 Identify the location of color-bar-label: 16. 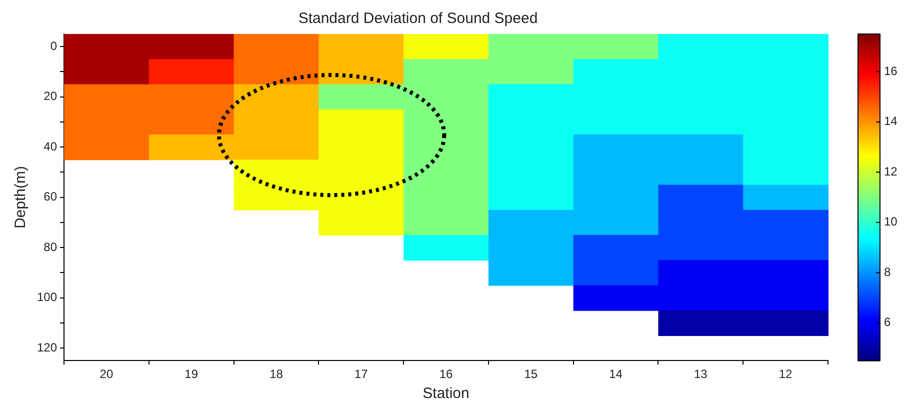
(891, 71).